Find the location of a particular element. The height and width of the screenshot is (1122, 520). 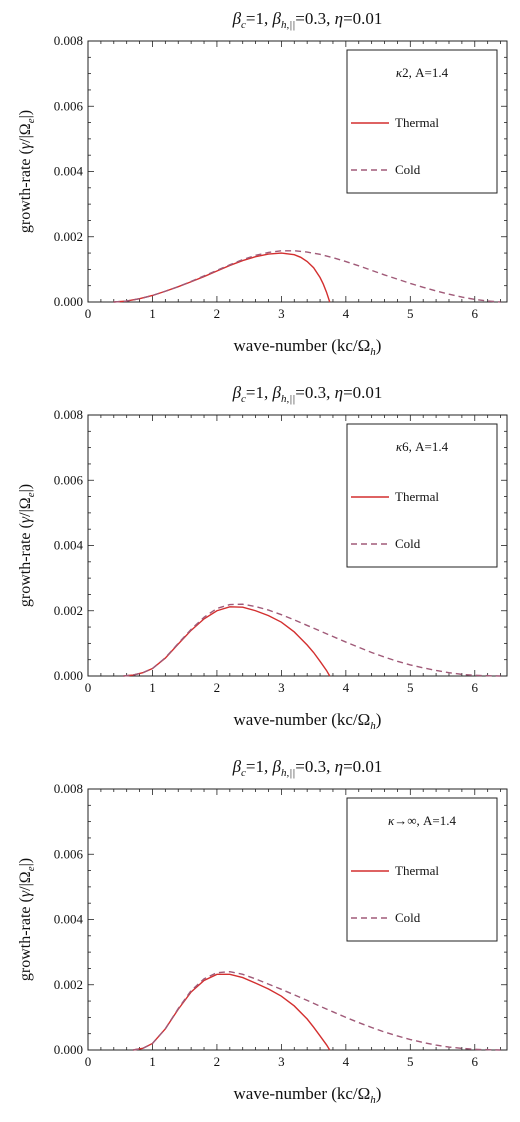

legend-header: κ→∞, A=1.4 is located at coordinates (422, 820).